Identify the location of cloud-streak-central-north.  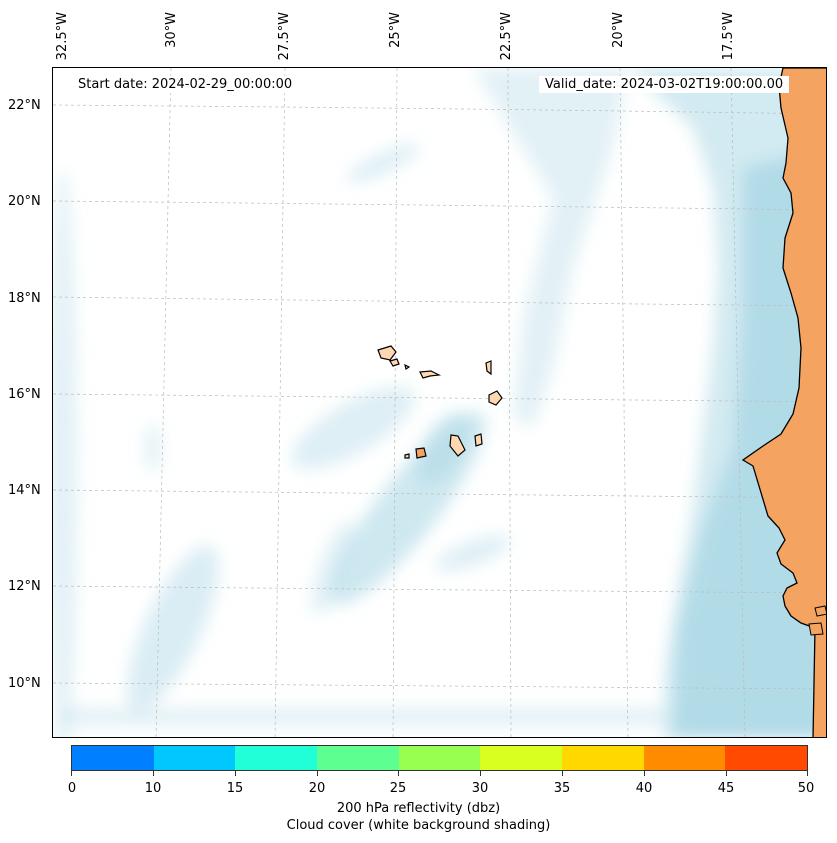
(353, 428).